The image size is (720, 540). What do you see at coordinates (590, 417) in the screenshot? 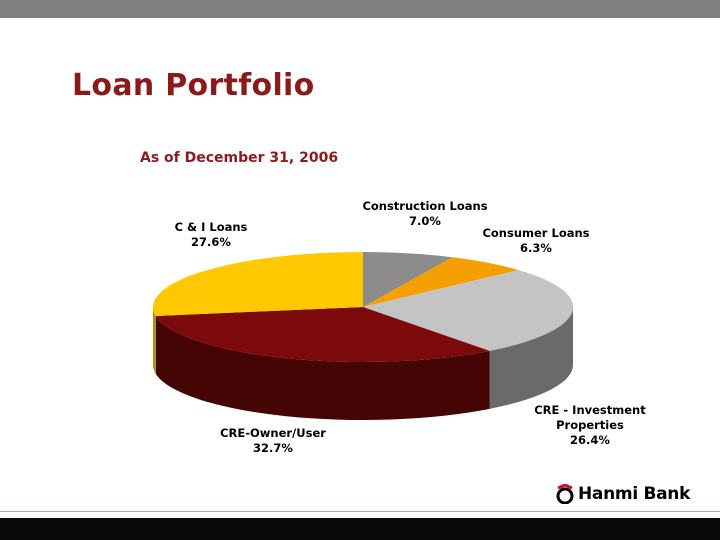
I see `slice-label-cre-investment: CRE - Investment Properties` at bounding box center [590, 417].